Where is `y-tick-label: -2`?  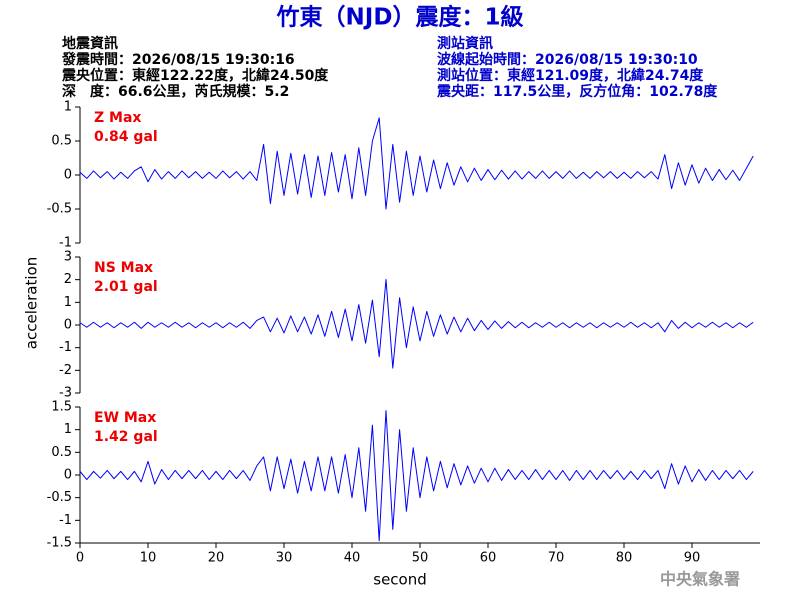 y-tick-label: -2 is located at coordinates (65, 370).